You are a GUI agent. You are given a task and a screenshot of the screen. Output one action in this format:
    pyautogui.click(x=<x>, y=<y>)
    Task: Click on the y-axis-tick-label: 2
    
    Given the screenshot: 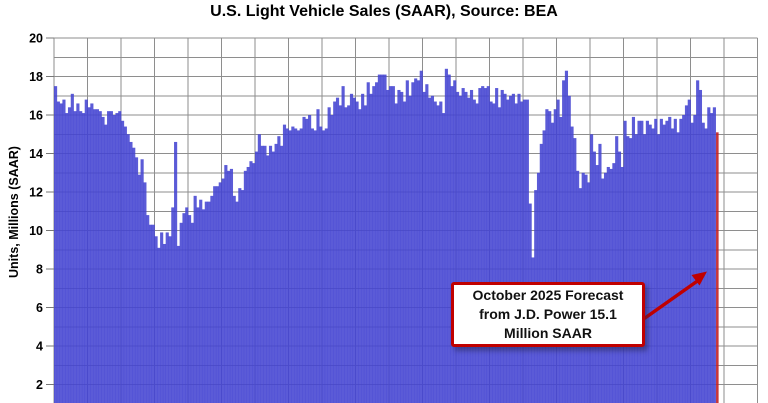 What is the action you would take?
    pyautogui.click(x=39, y=385)
    